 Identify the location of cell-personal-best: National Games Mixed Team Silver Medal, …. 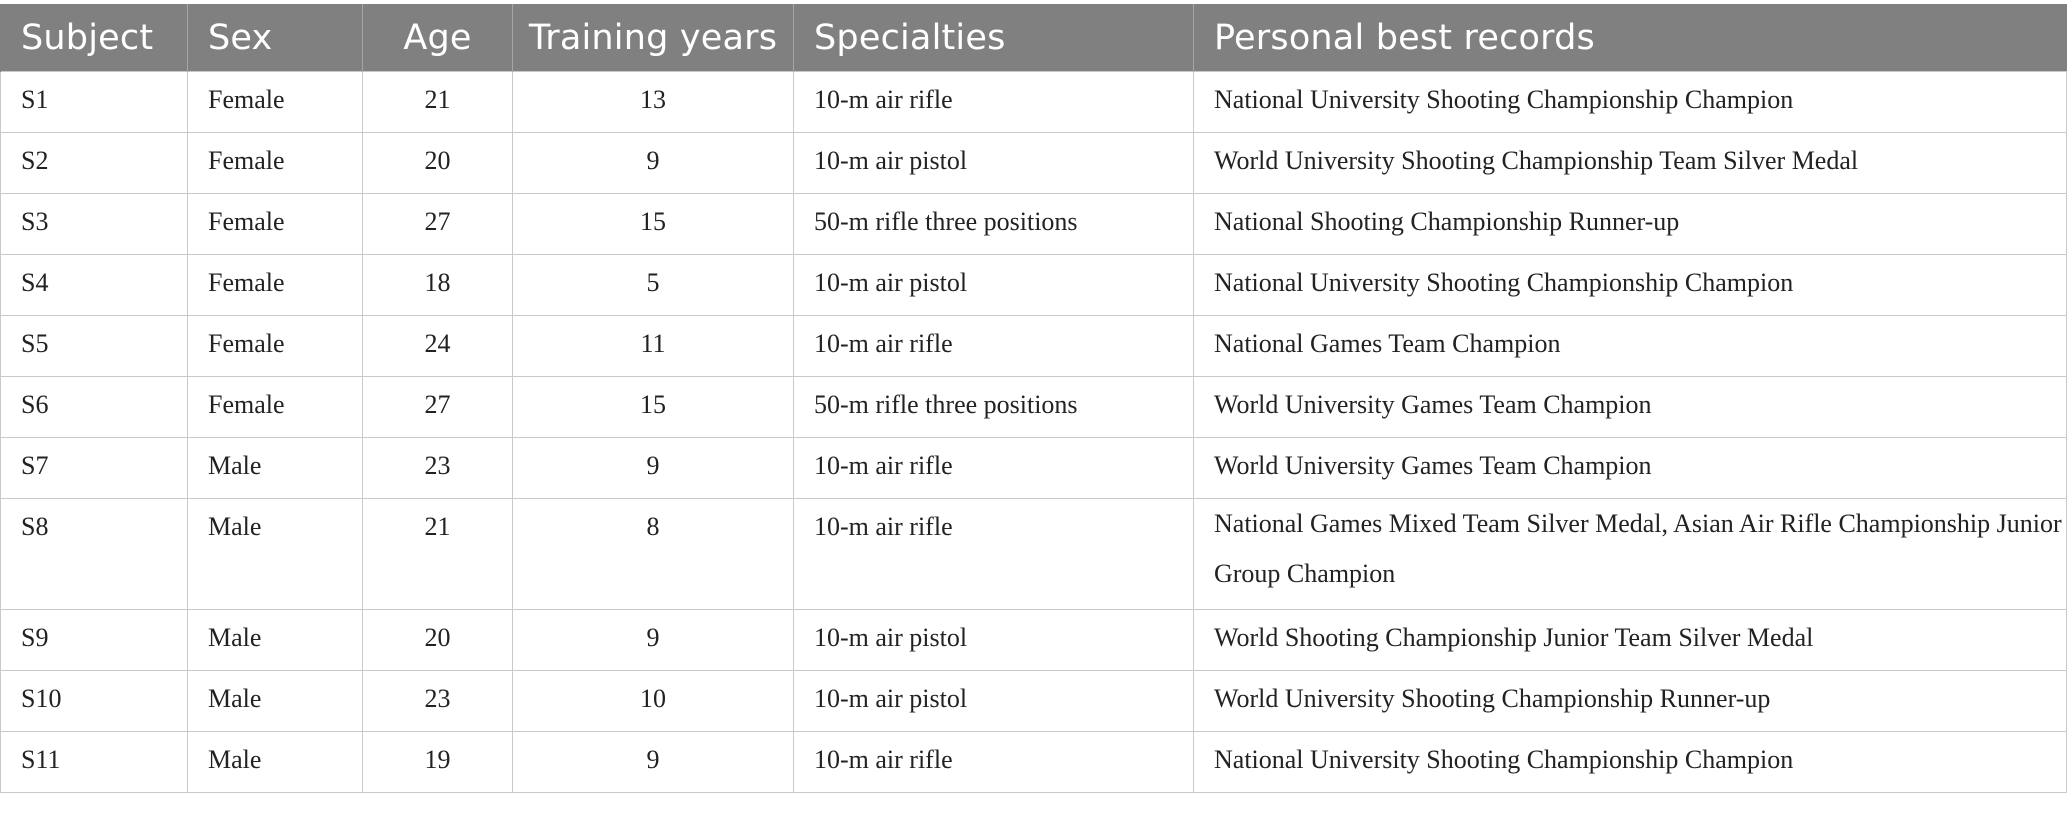
(1630, 554).